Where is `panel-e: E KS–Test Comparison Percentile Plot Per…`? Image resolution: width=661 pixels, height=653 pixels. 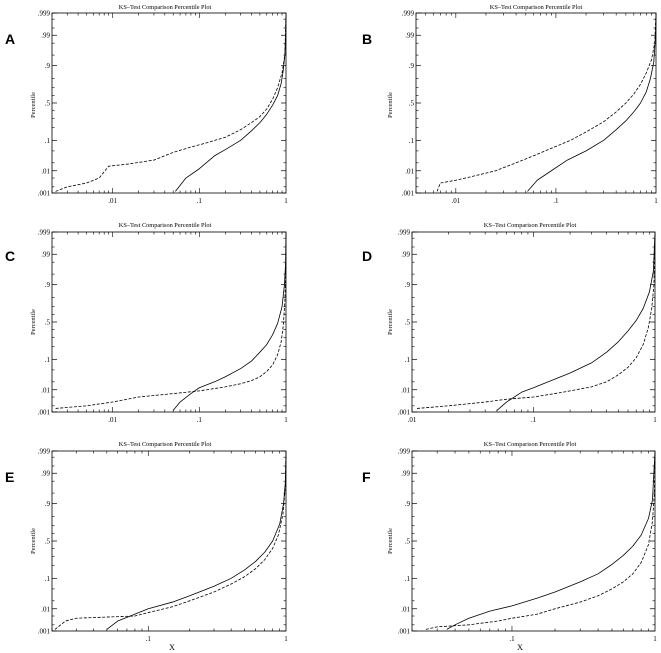
panel-e: E KS–Test Comparison Percentile Plot Per… is located at coordinates (146, 546).